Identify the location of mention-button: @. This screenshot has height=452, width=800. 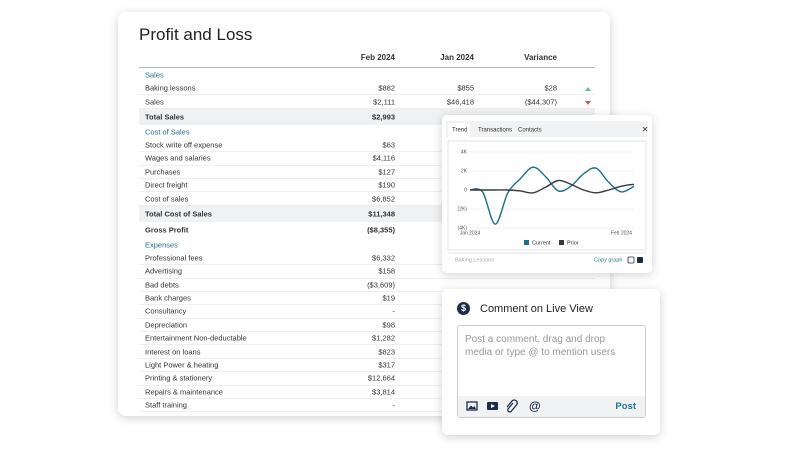
(535, 406).